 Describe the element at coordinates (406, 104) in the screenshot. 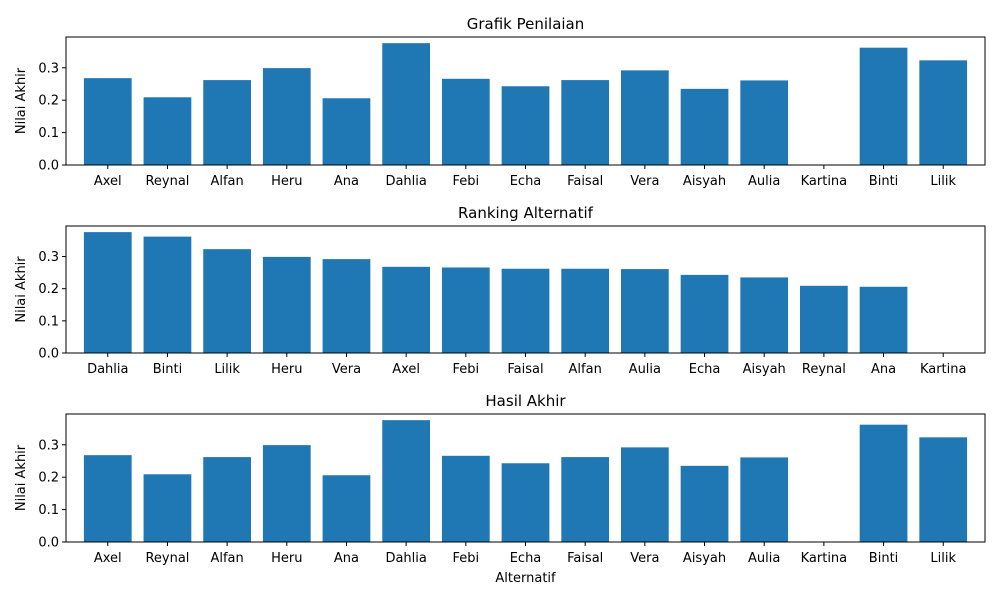

I see `bar-dahlia` at that location.